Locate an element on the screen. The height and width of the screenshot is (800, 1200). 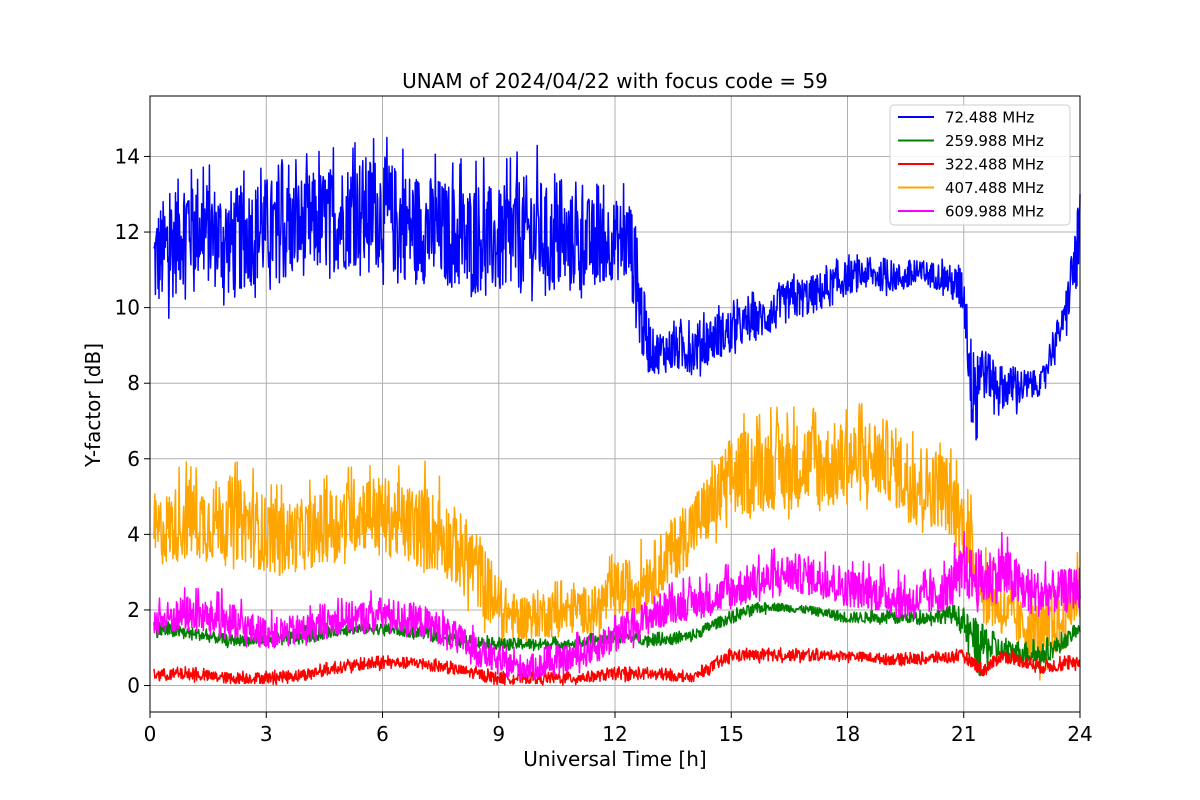
x-tick-label: 21 is located at coordinates (963, 734).